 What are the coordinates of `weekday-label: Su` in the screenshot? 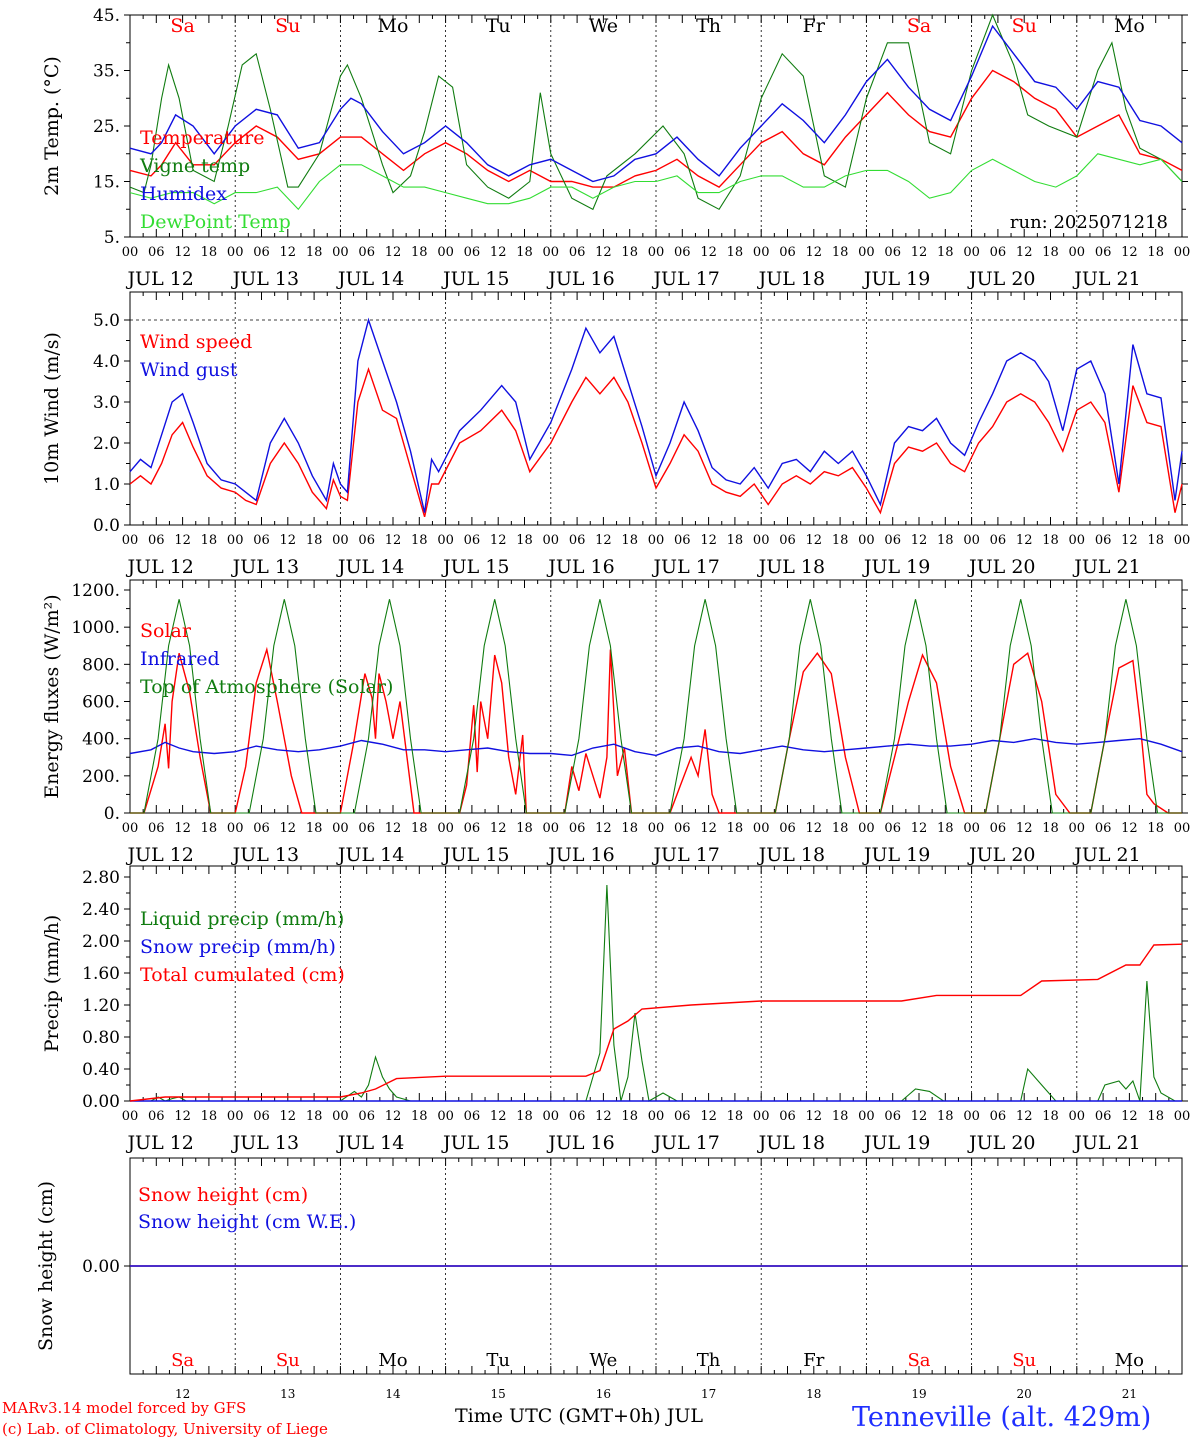 It's located at (287, 26).